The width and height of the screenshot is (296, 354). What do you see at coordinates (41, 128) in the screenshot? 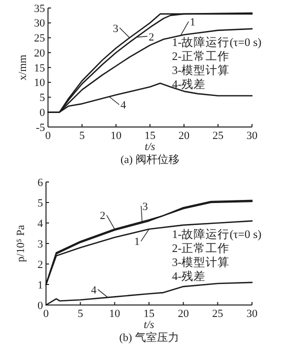
I see `y-tick-label: -5` at bounding box center [41, 128].